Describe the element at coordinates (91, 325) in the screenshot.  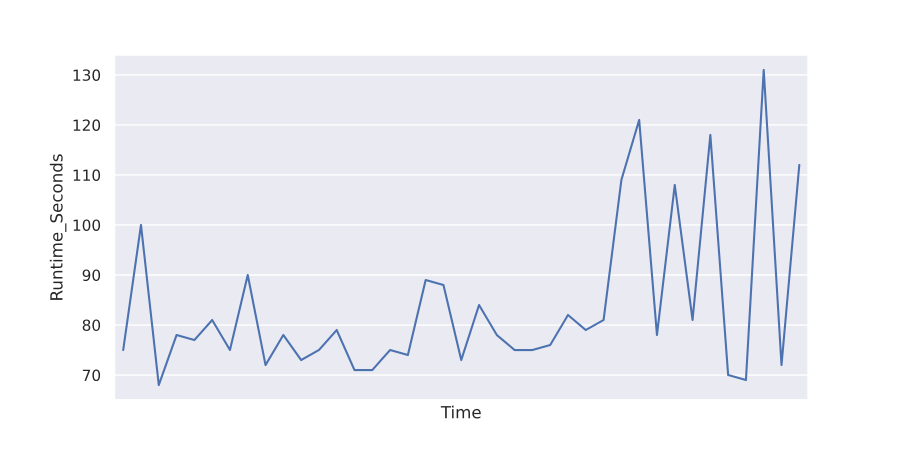
I see `y-tick-label: 80` at that location.